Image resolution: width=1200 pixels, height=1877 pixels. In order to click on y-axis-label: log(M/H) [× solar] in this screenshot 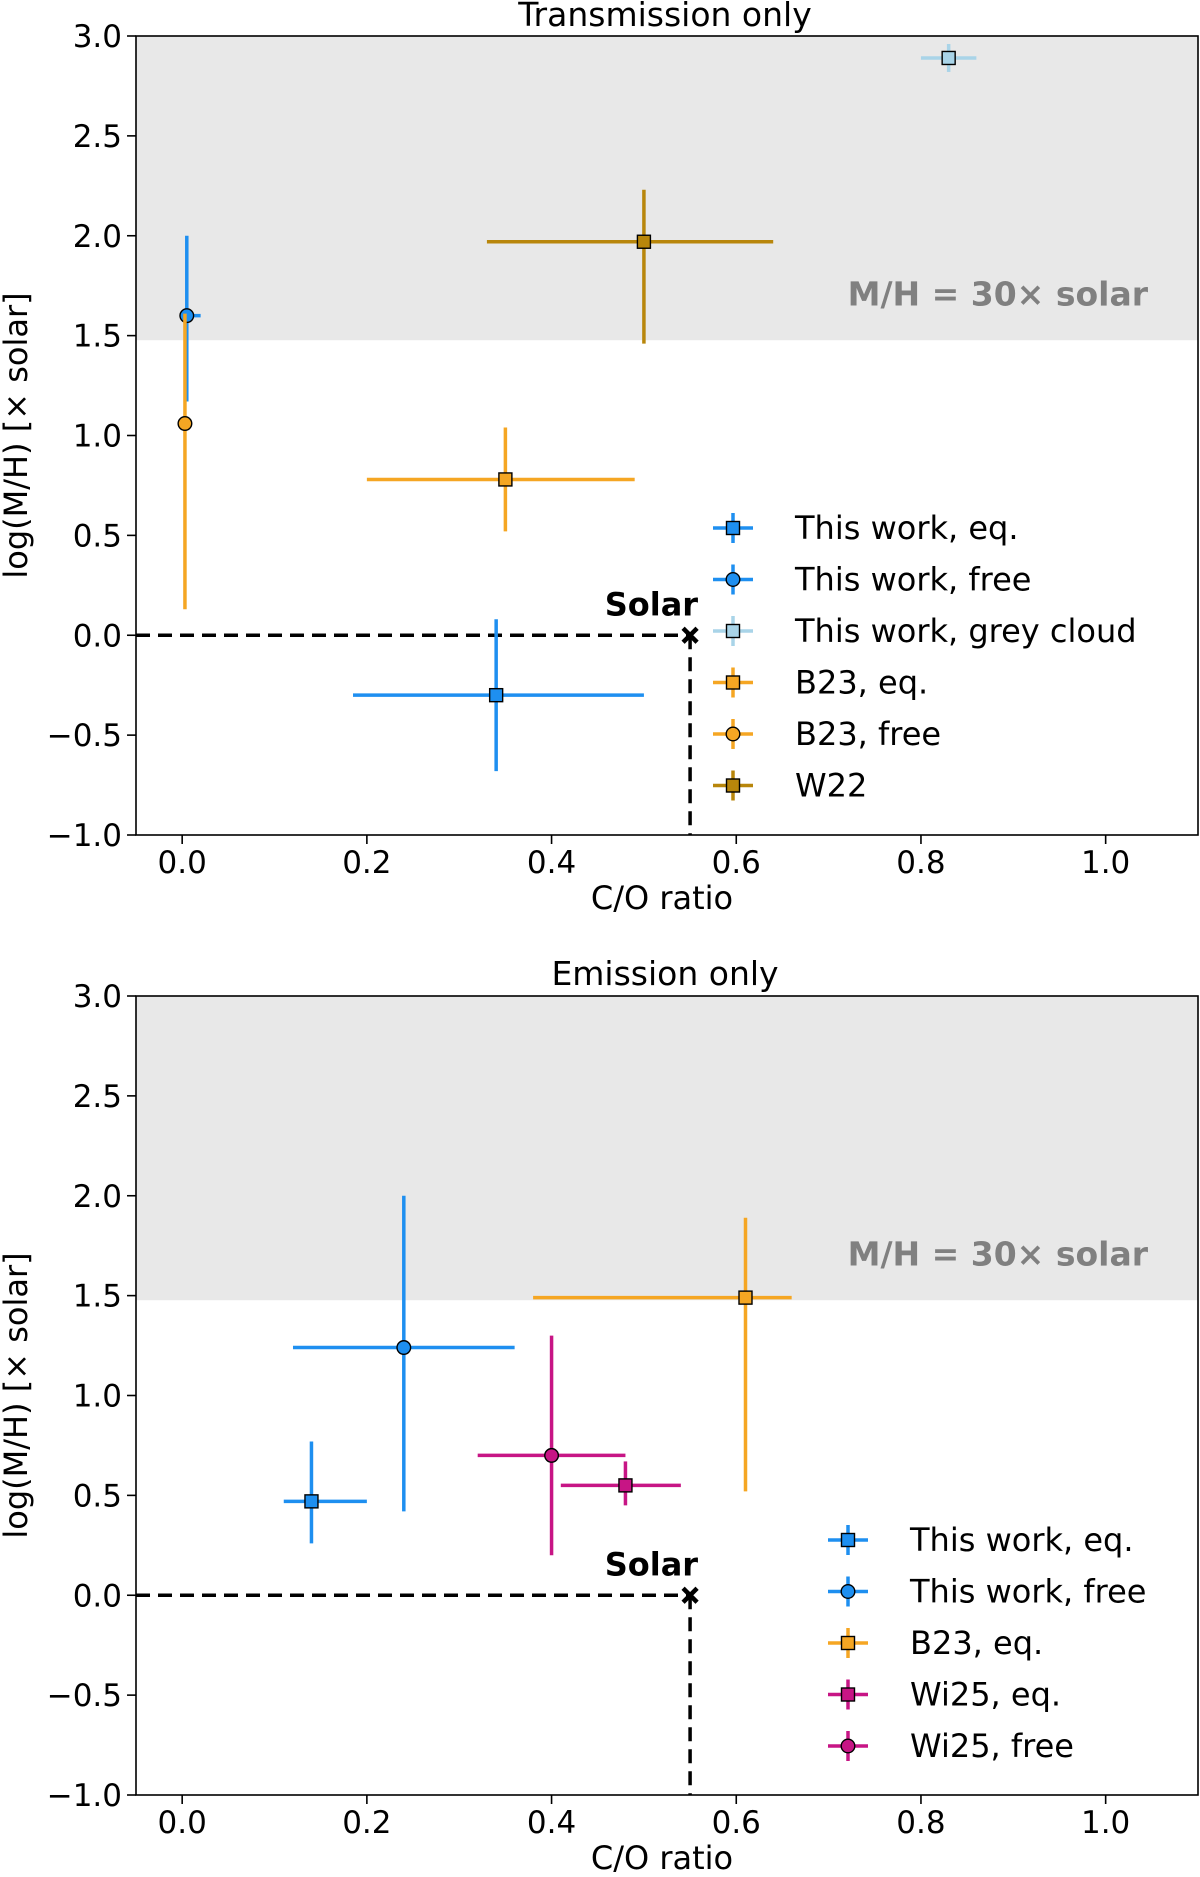, I will do `click(17, 1395)`.